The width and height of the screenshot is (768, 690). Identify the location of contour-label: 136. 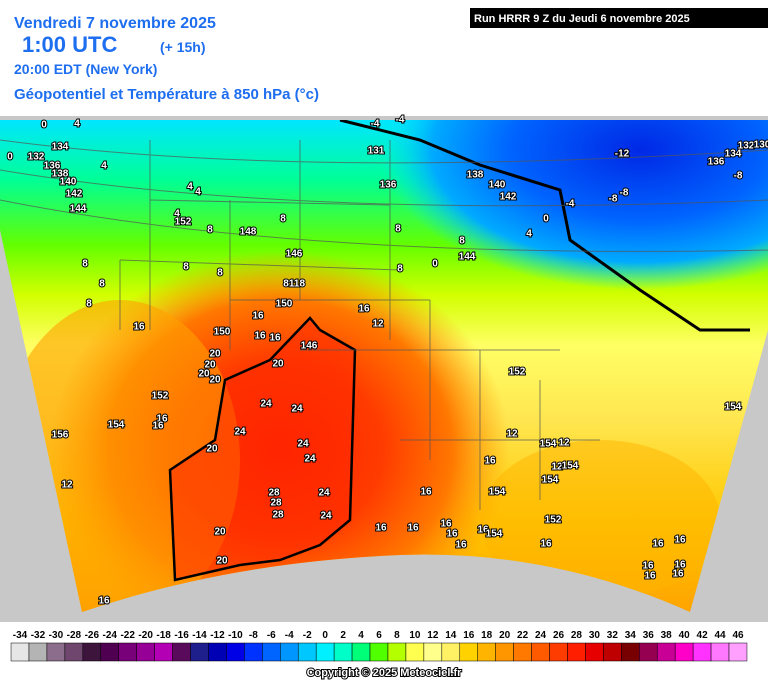
(716, 162).